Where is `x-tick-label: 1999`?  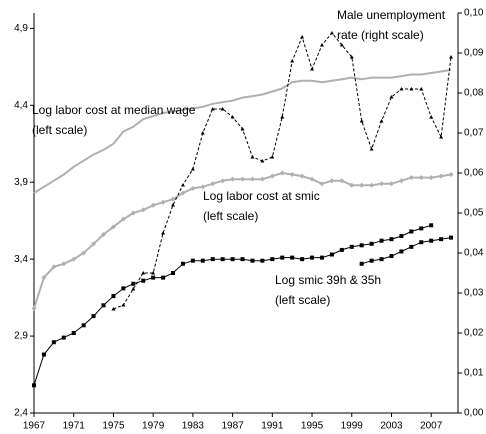 x-tick-label: 1999 is located at coordinates (352, 426).